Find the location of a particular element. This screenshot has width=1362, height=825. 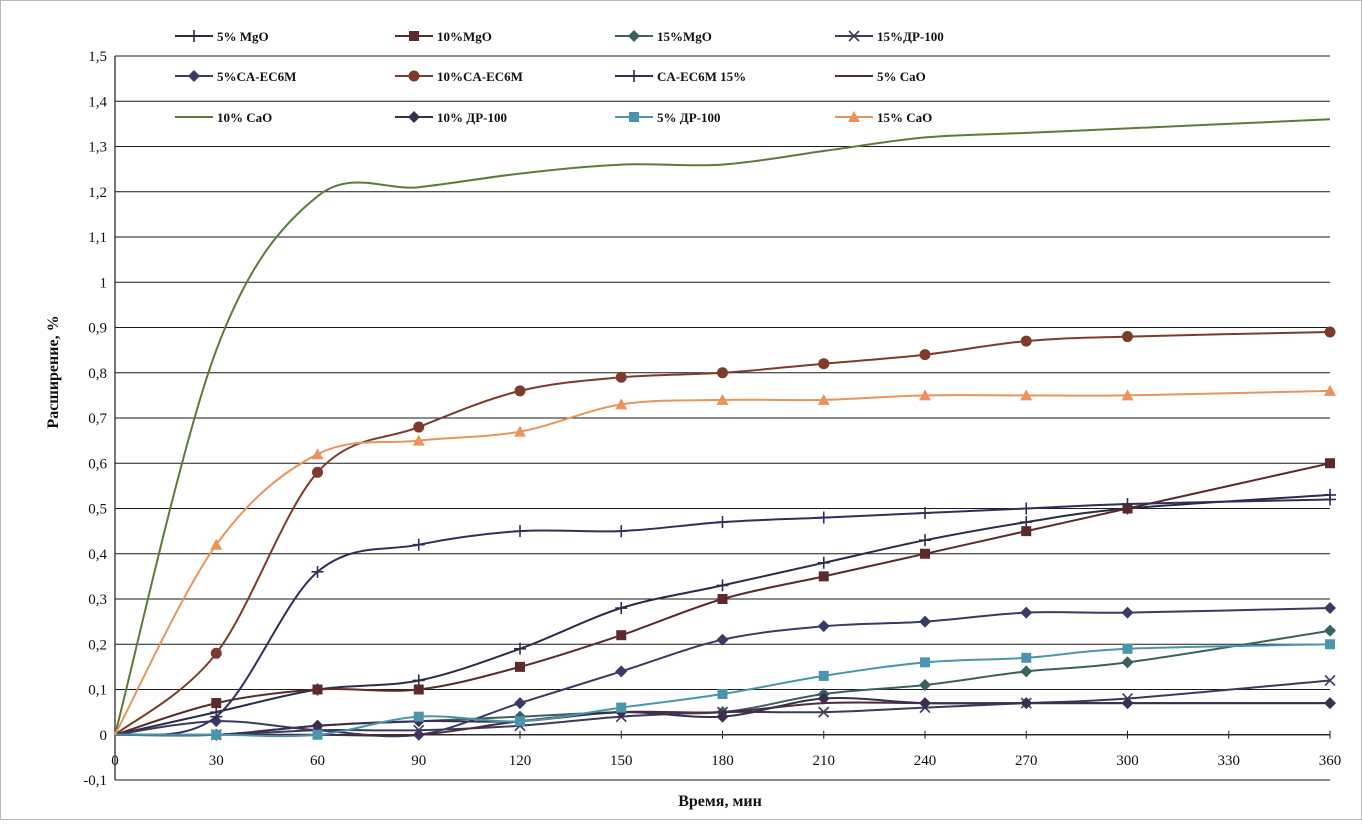

y-tick-label: 0,1 is located at coordinates (97, 691).